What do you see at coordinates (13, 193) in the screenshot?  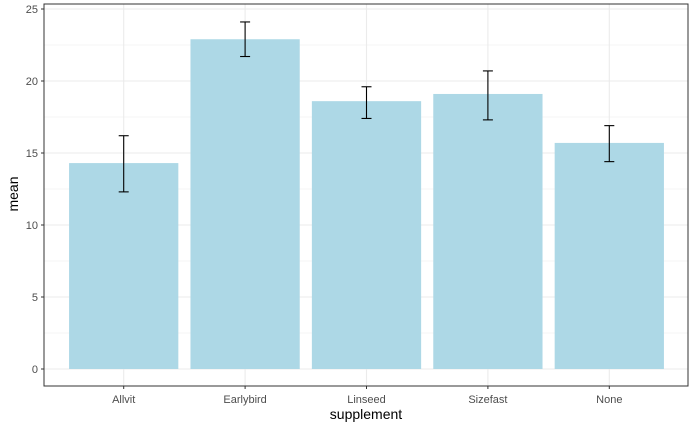 I see `y-axis-title: mean` at bounding box center [13, 193].